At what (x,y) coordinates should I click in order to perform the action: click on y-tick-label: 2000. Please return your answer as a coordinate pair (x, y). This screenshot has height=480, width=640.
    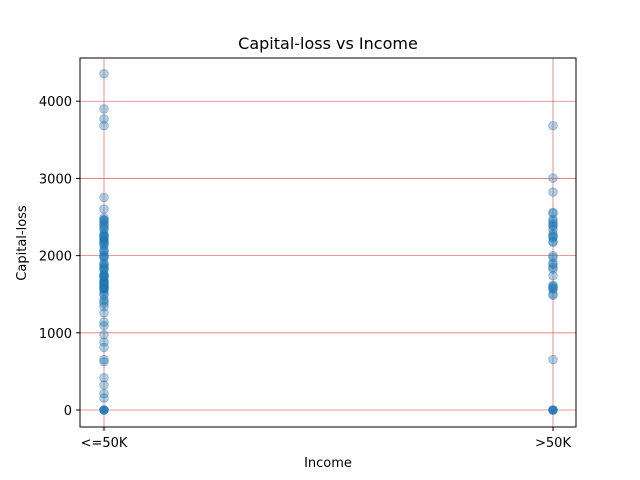
    Looking at the image, I should click on (55, 257).